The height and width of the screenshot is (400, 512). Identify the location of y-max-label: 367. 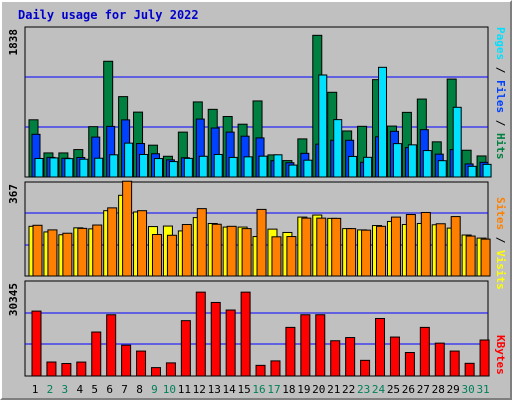
(13, 194).